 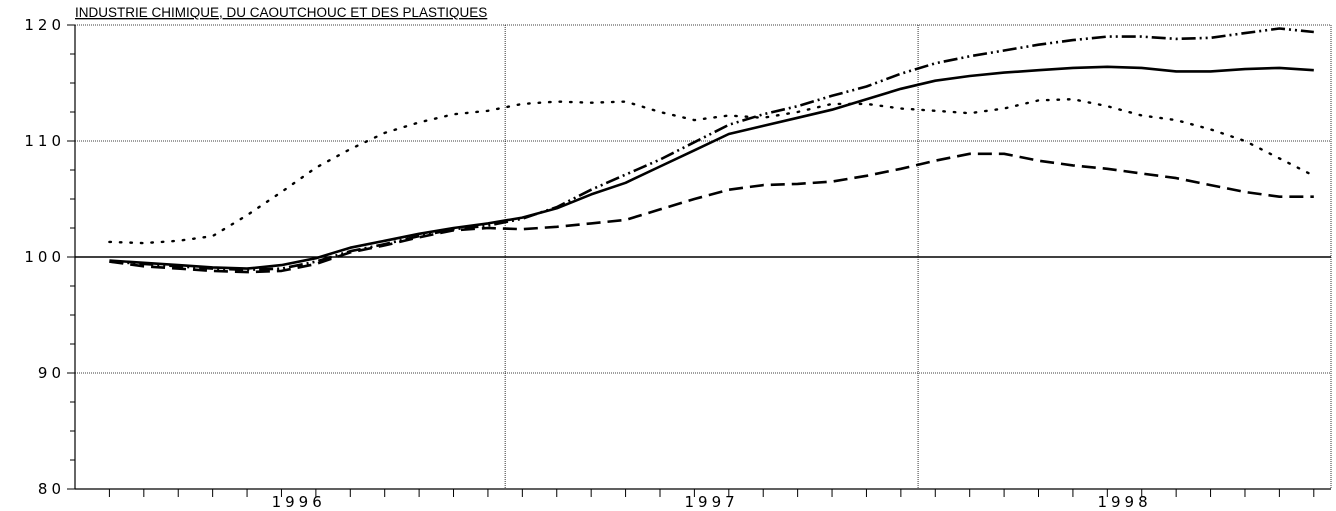 What do you see at coordinates (712, 502) in the screenshot?
I see `x-tick-label: 1997` at bounding box center [712, 502].